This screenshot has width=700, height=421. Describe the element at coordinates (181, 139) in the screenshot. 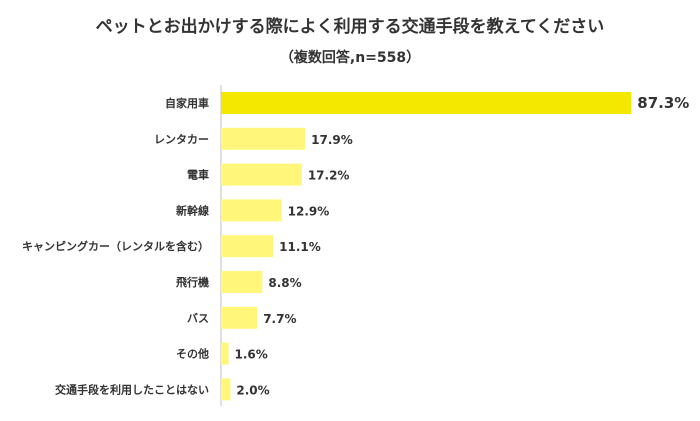

I see `category-label: レンタカー` at that location.